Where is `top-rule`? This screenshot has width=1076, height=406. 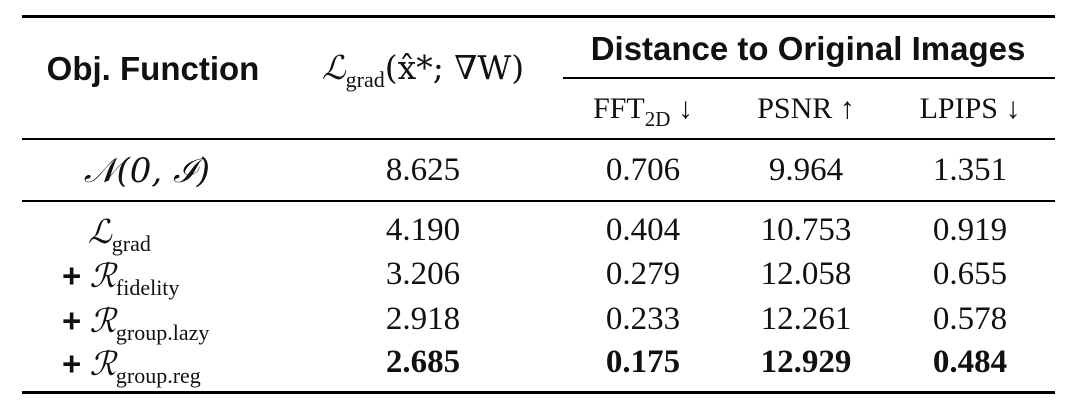 top-rule is located at coordinates (538, 16).